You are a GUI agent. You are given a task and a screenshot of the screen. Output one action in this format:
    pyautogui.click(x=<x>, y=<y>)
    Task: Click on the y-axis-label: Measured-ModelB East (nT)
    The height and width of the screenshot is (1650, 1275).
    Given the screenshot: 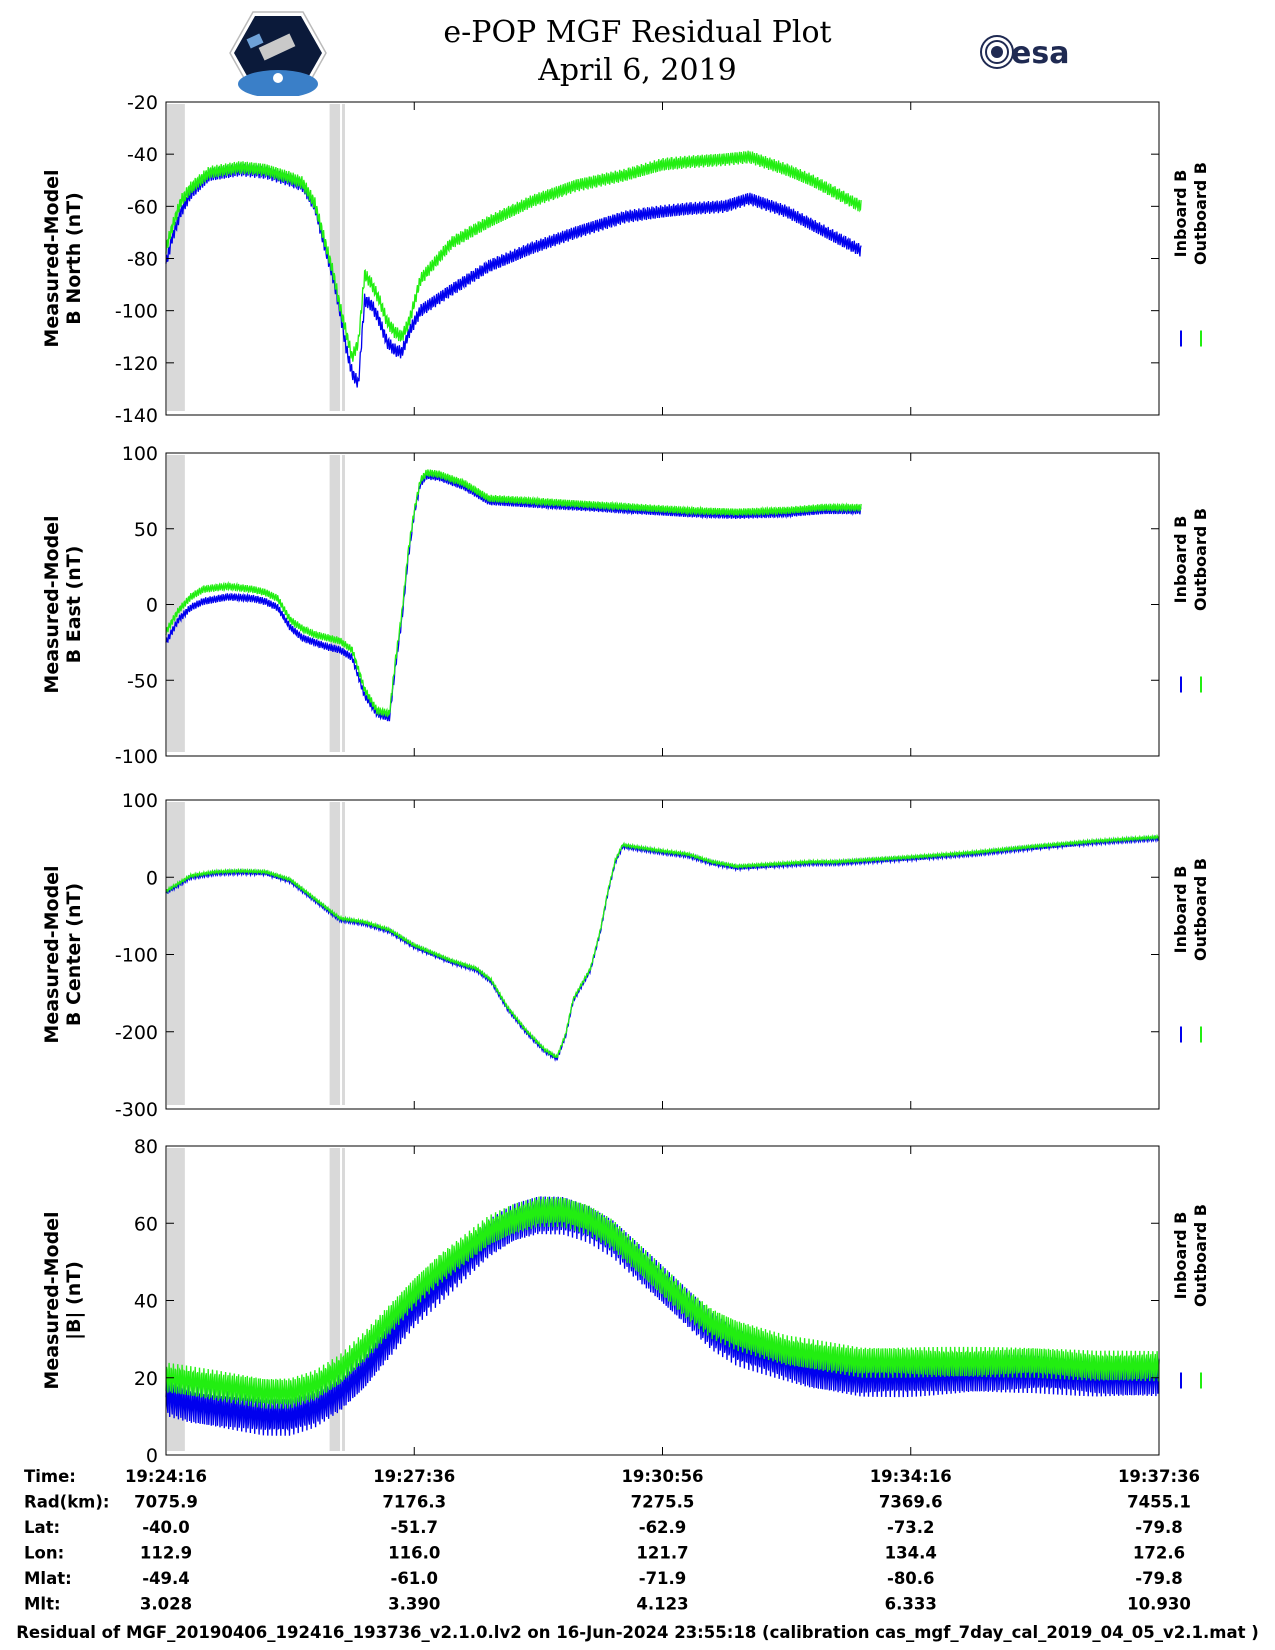 What is the action you would take?
    pyautogui.click(x=63, y=604)
    